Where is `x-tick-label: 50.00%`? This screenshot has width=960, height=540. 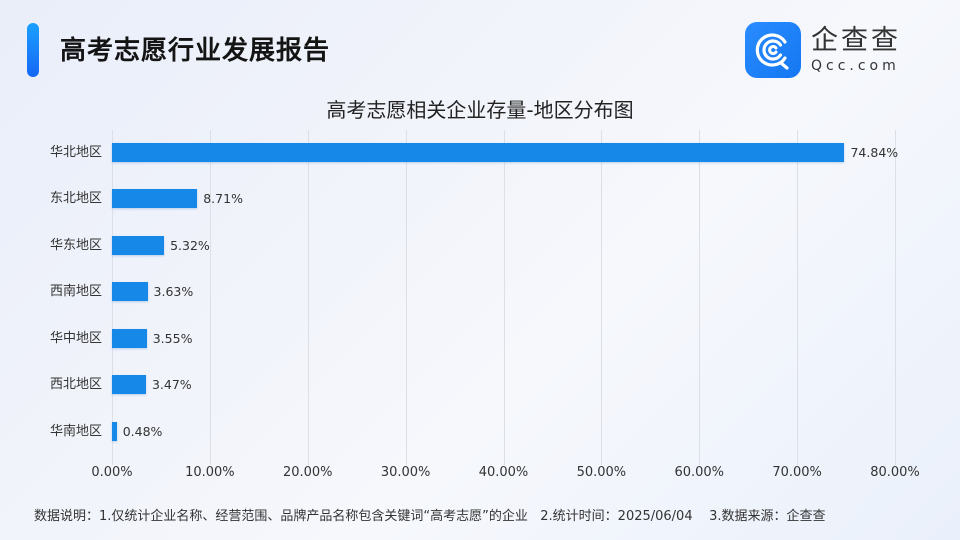 x-tick-label: 50.00% is located at coordinates (601, 472).